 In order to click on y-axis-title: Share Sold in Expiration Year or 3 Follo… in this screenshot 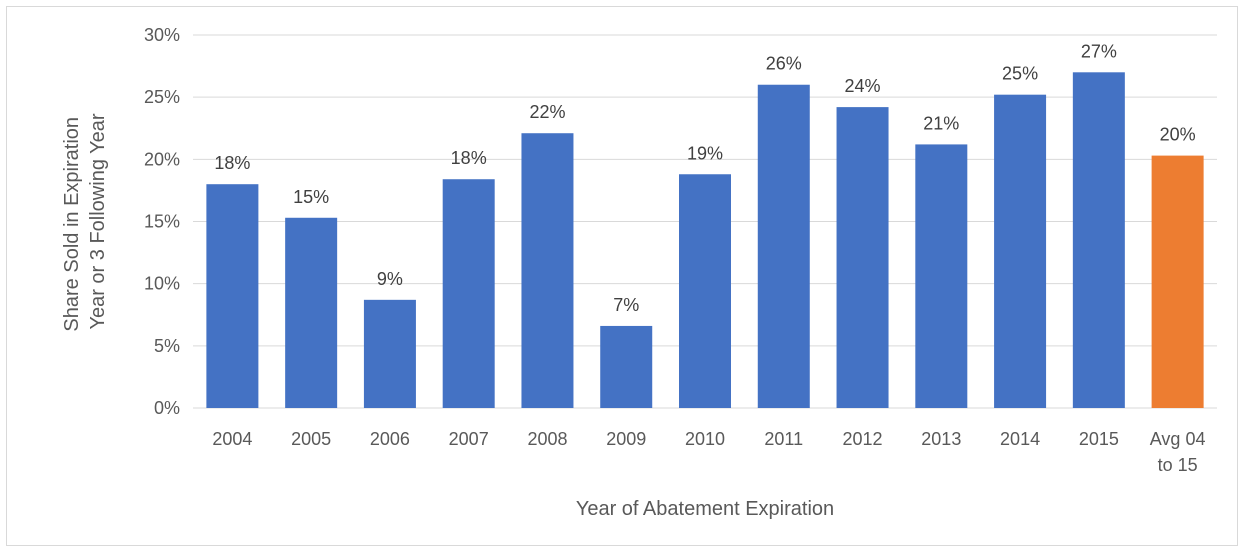, I will do `click(85, 221)`.